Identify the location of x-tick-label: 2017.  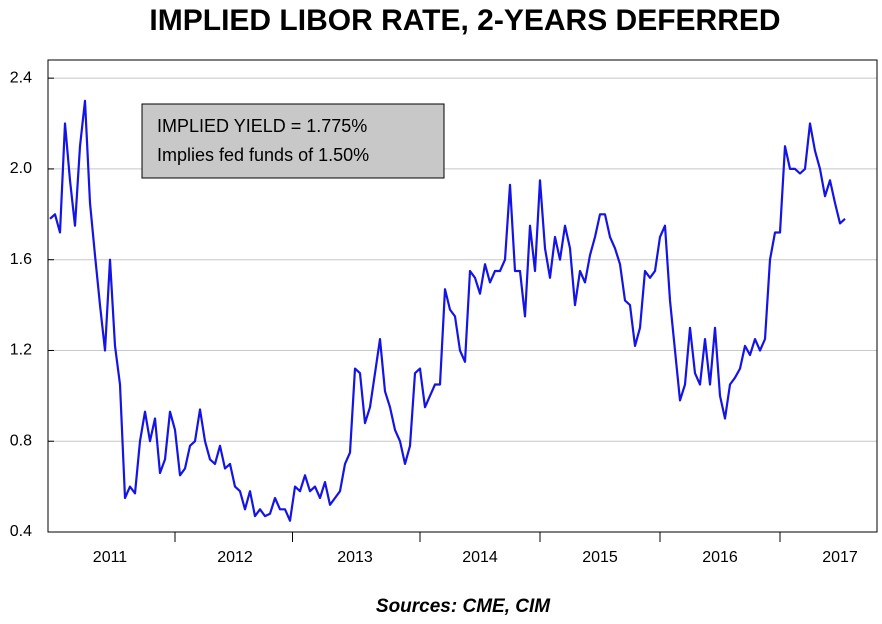
(840, 557).